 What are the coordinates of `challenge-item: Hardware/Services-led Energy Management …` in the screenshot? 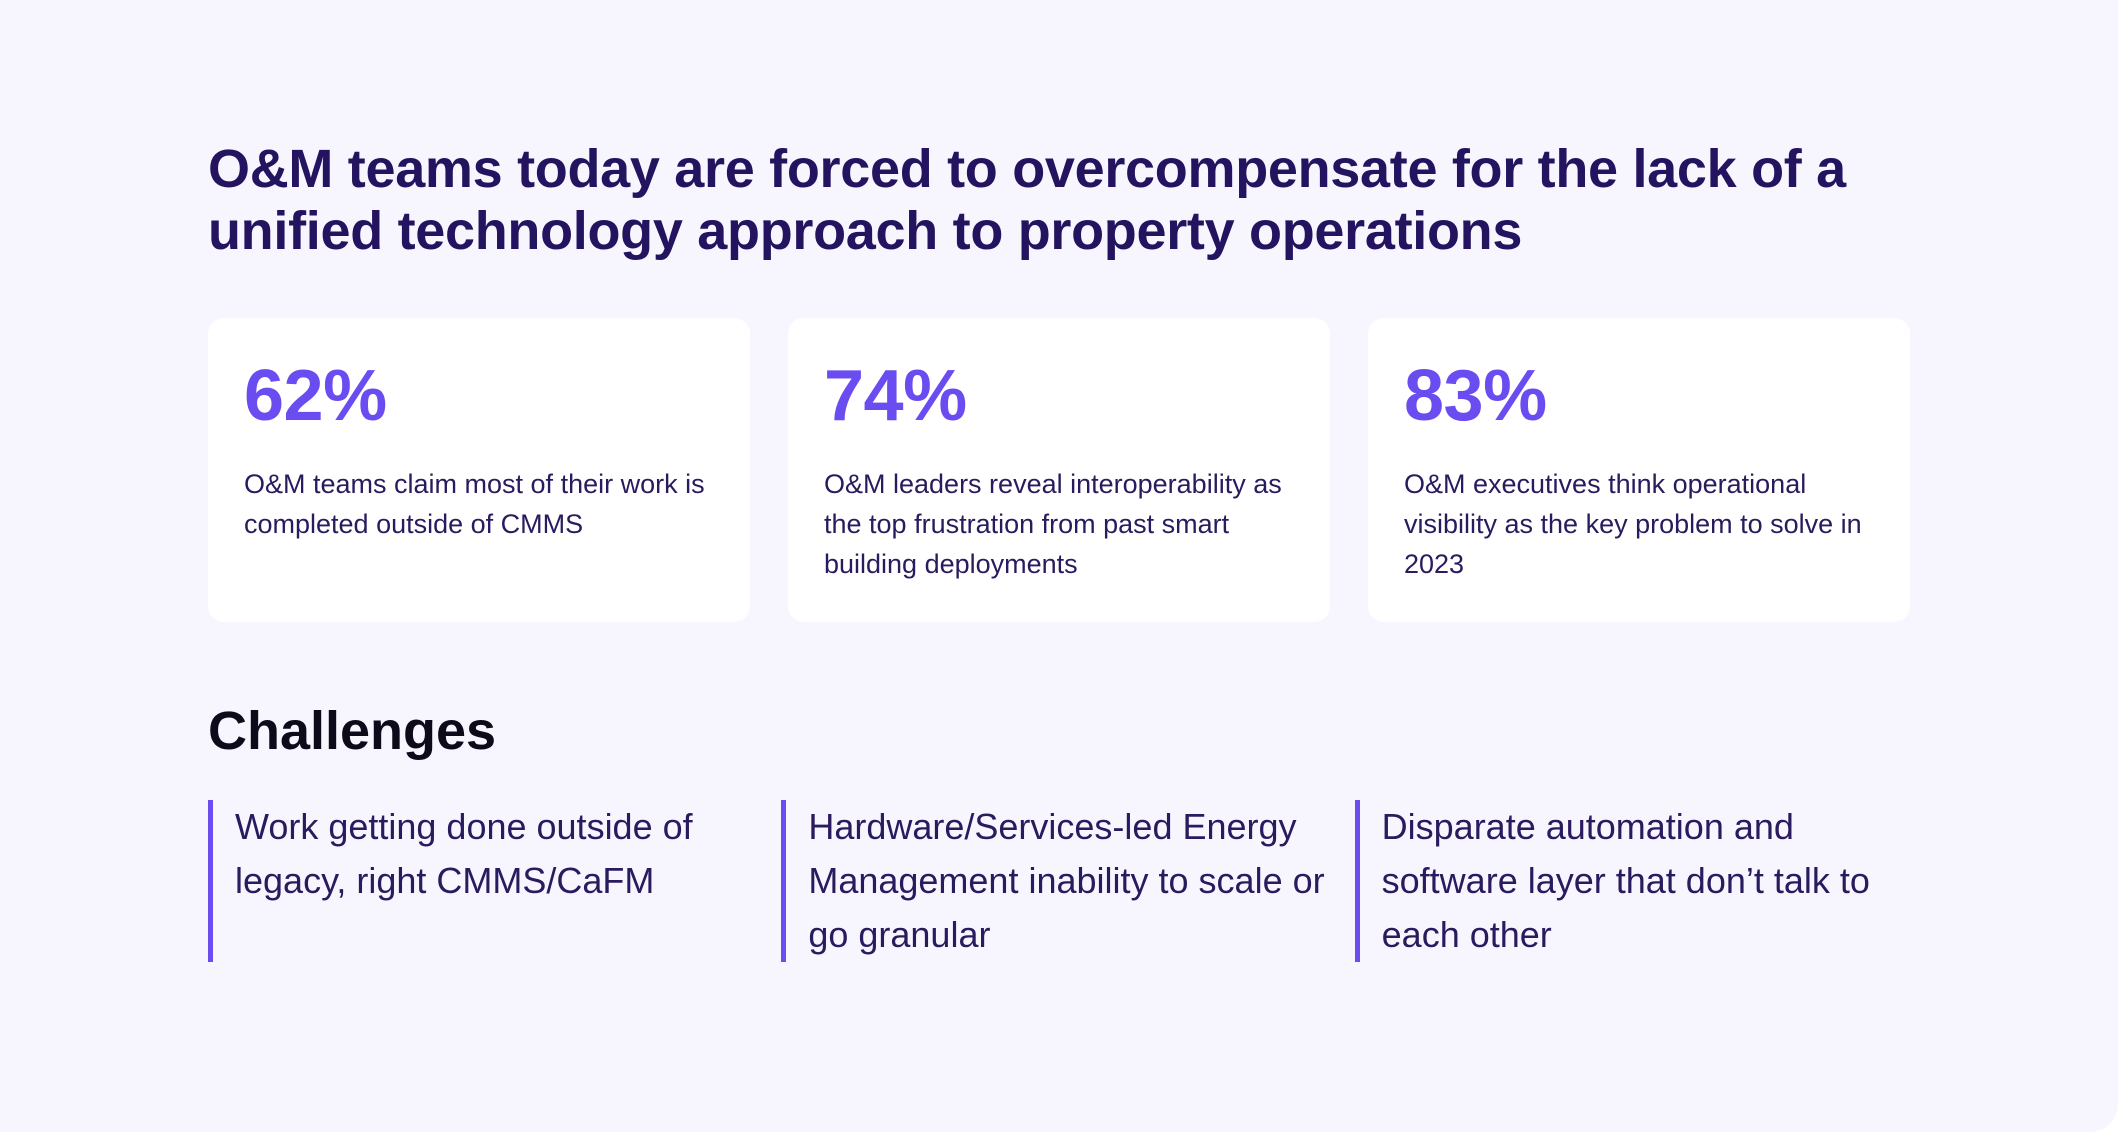 It's located at (1067, 881).